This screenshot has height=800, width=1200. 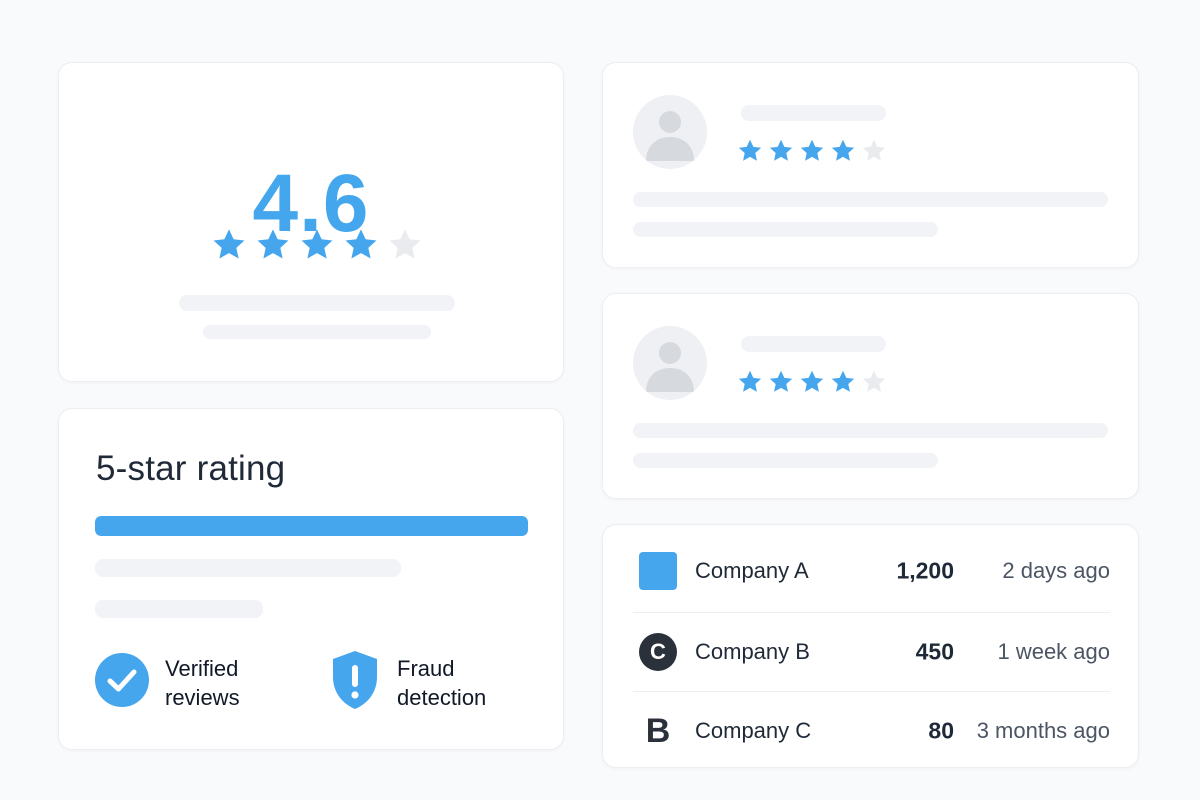 What do you see at coordinates (871, 651) in the screenshot?
I see `company-row: C Company B 450 1 week ago` at bounding box center [871, 651].